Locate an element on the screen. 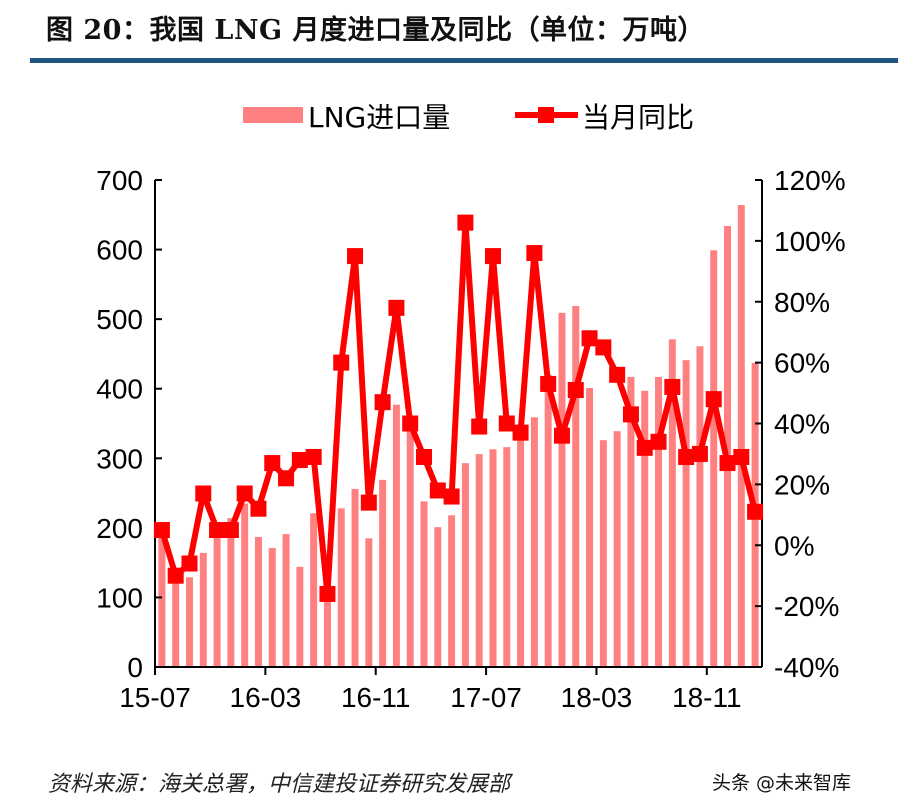 The image size is (898, 812). legend-bar-swatch is located at coordinates (273, 115).